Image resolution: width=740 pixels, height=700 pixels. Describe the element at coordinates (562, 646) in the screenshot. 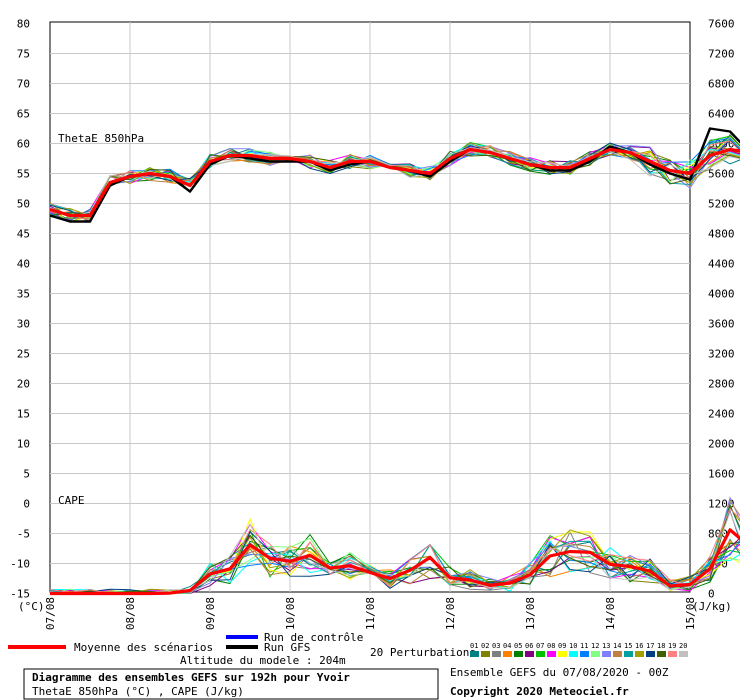

I see `perturbation-number: 09` at that location.